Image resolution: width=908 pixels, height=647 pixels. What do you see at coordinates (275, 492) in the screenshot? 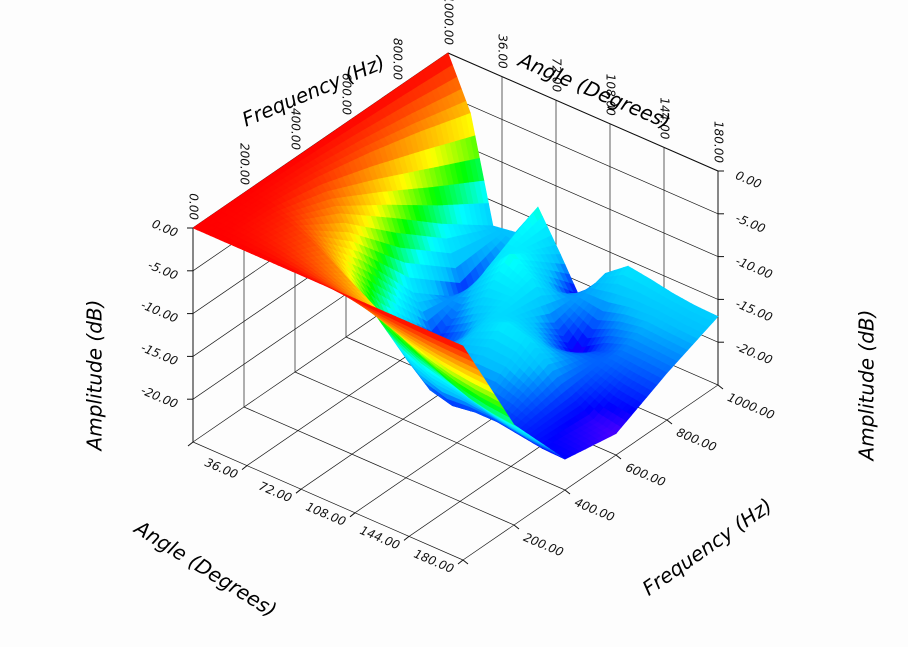
I see `angle-tick-label: 72.00` at bounding box center [275, 492].